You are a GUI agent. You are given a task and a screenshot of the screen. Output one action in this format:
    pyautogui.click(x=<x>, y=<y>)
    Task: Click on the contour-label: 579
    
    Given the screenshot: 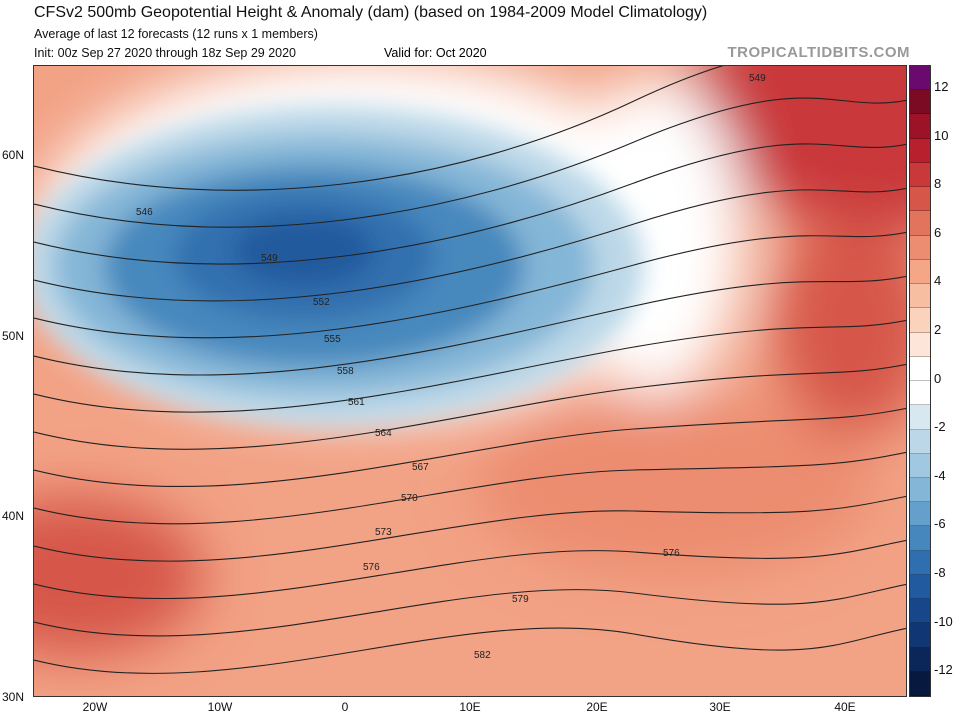 What is the action you would take?
    pyautogui.click(x=520, y=599)
    